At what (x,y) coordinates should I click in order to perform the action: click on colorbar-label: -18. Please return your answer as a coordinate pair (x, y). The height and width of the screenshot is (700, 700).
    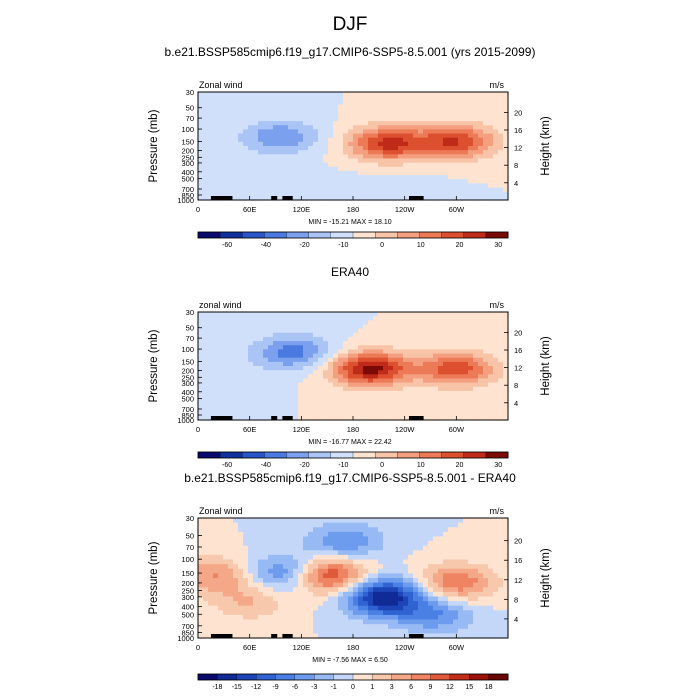
    Looking at the image, I should click on (217, 687).